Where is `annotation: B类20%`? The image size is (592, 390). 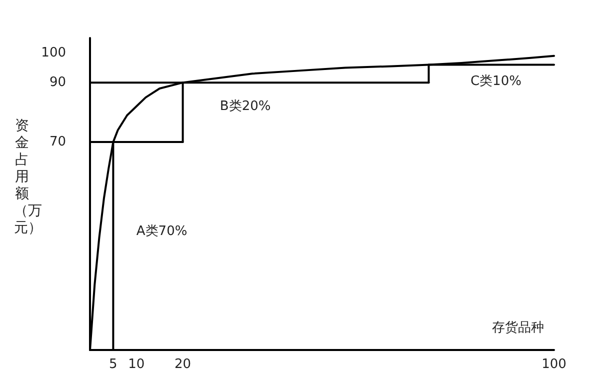
annotation: B类20% is located at coordinates (245, 106).